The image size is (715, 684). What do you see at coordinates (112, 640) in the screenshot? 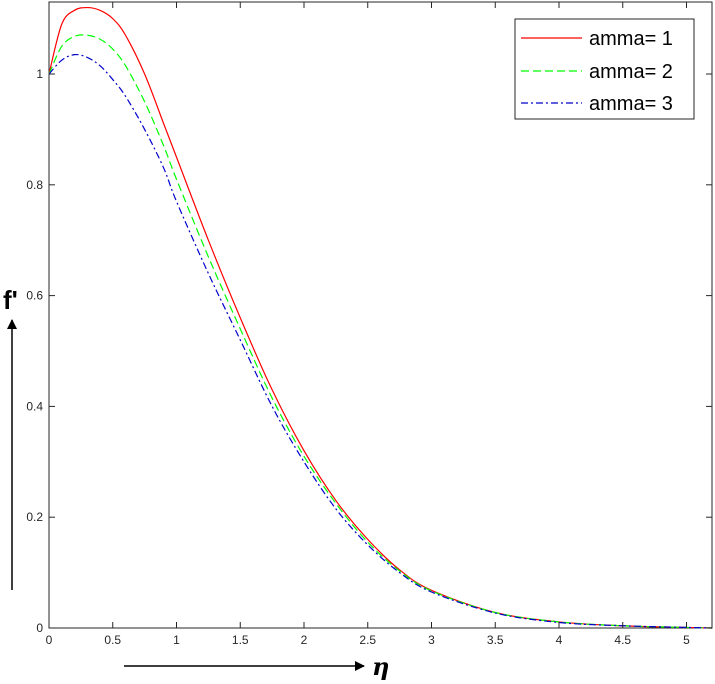
I see `x-tick-label: 0.5` at bounding box center [112, 640].